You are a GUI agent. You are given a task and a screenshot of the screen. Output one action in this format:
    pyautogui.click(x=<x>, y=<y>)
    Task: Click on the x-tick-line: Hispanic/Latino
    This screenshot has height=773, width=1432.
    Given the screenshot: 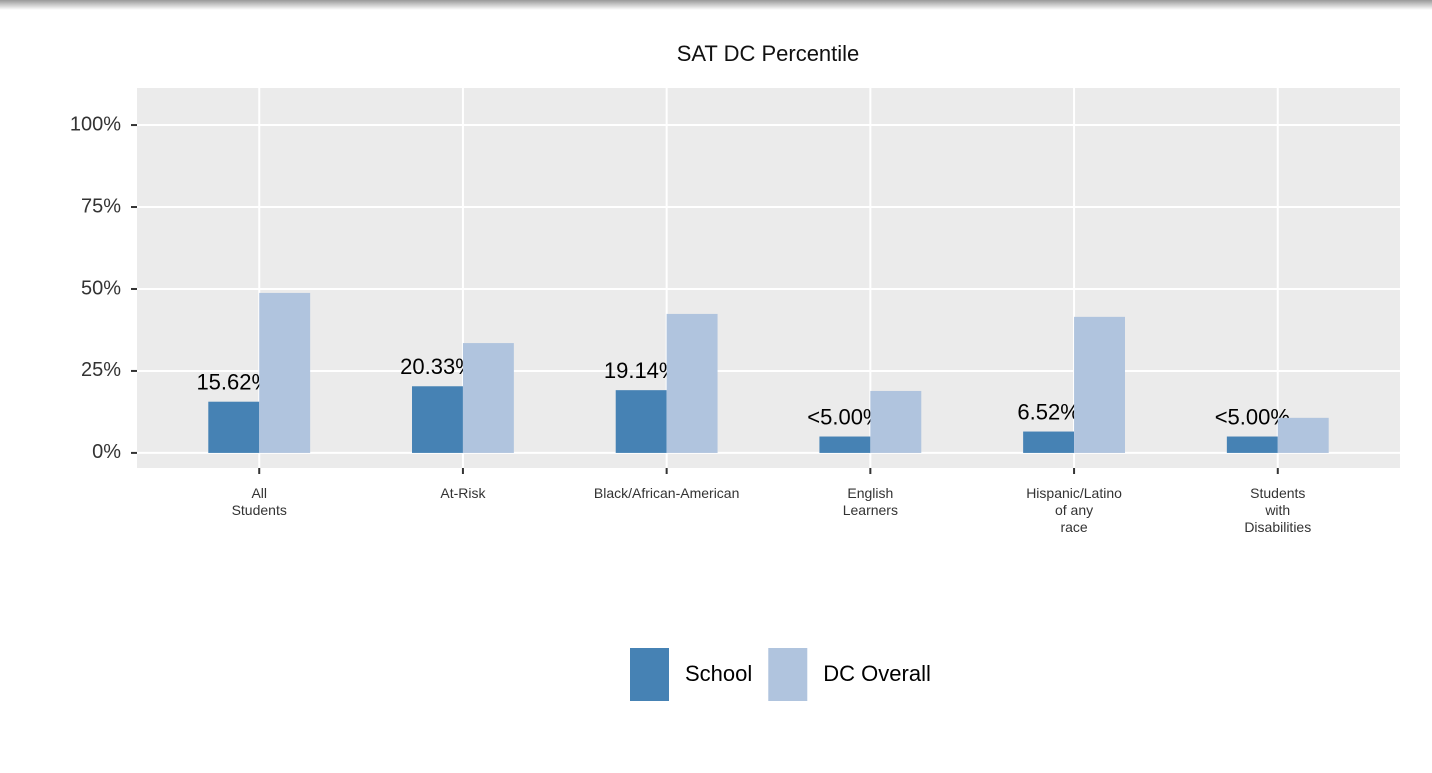 What is the action you would take?
    pyautogui.click(x=1074, y=493)
    